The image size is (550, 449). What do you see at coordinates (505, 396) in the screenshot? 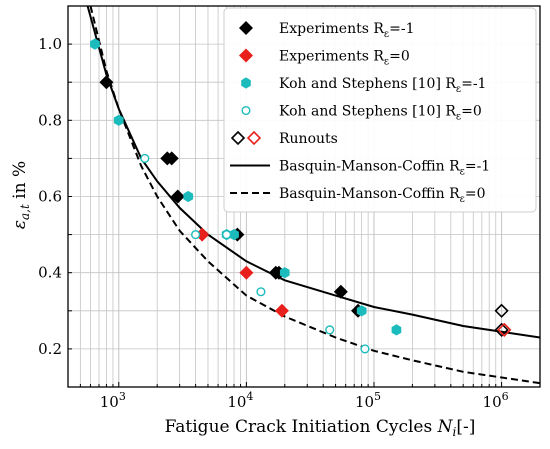
I see `x-tick-exponent: 6` at bounding box center [505, 396].